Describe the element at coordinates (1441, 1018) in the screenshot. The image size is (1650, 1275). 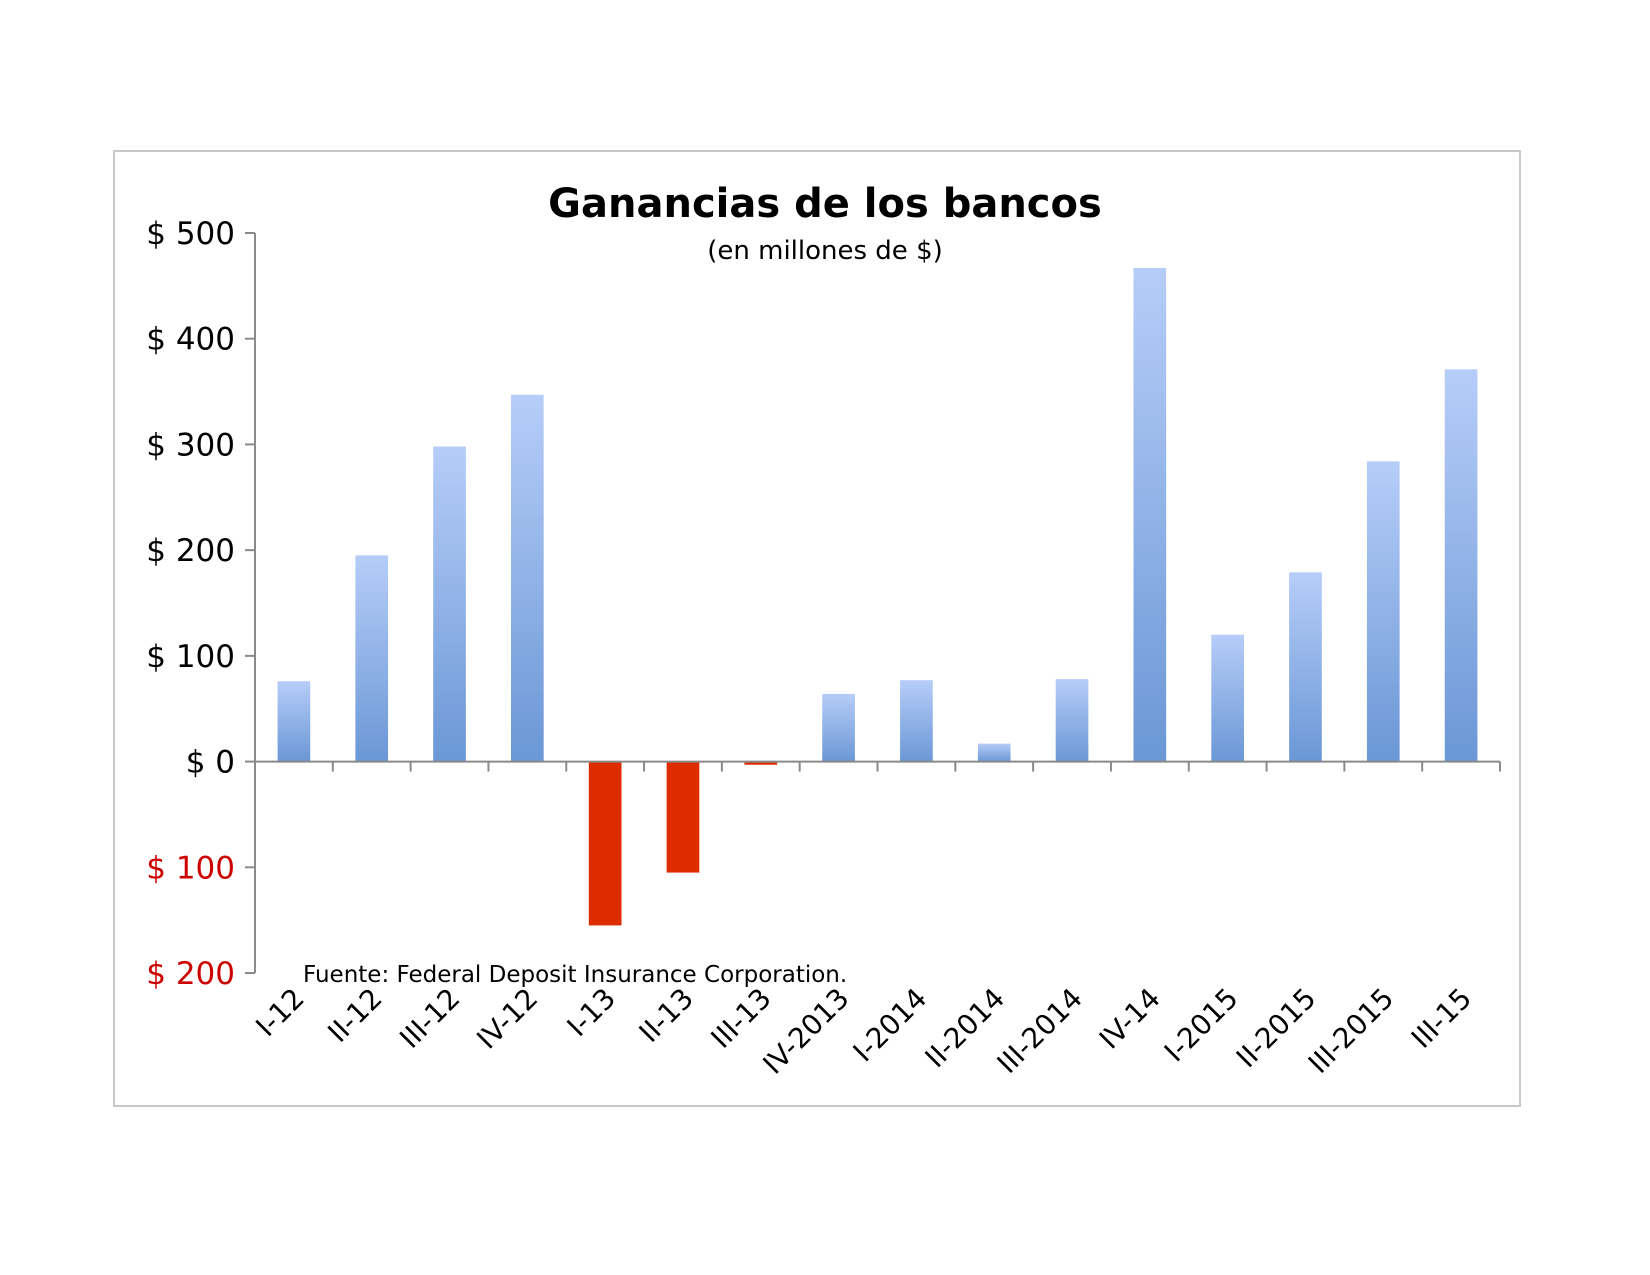
I see `x-category-label: III-15` at that location.